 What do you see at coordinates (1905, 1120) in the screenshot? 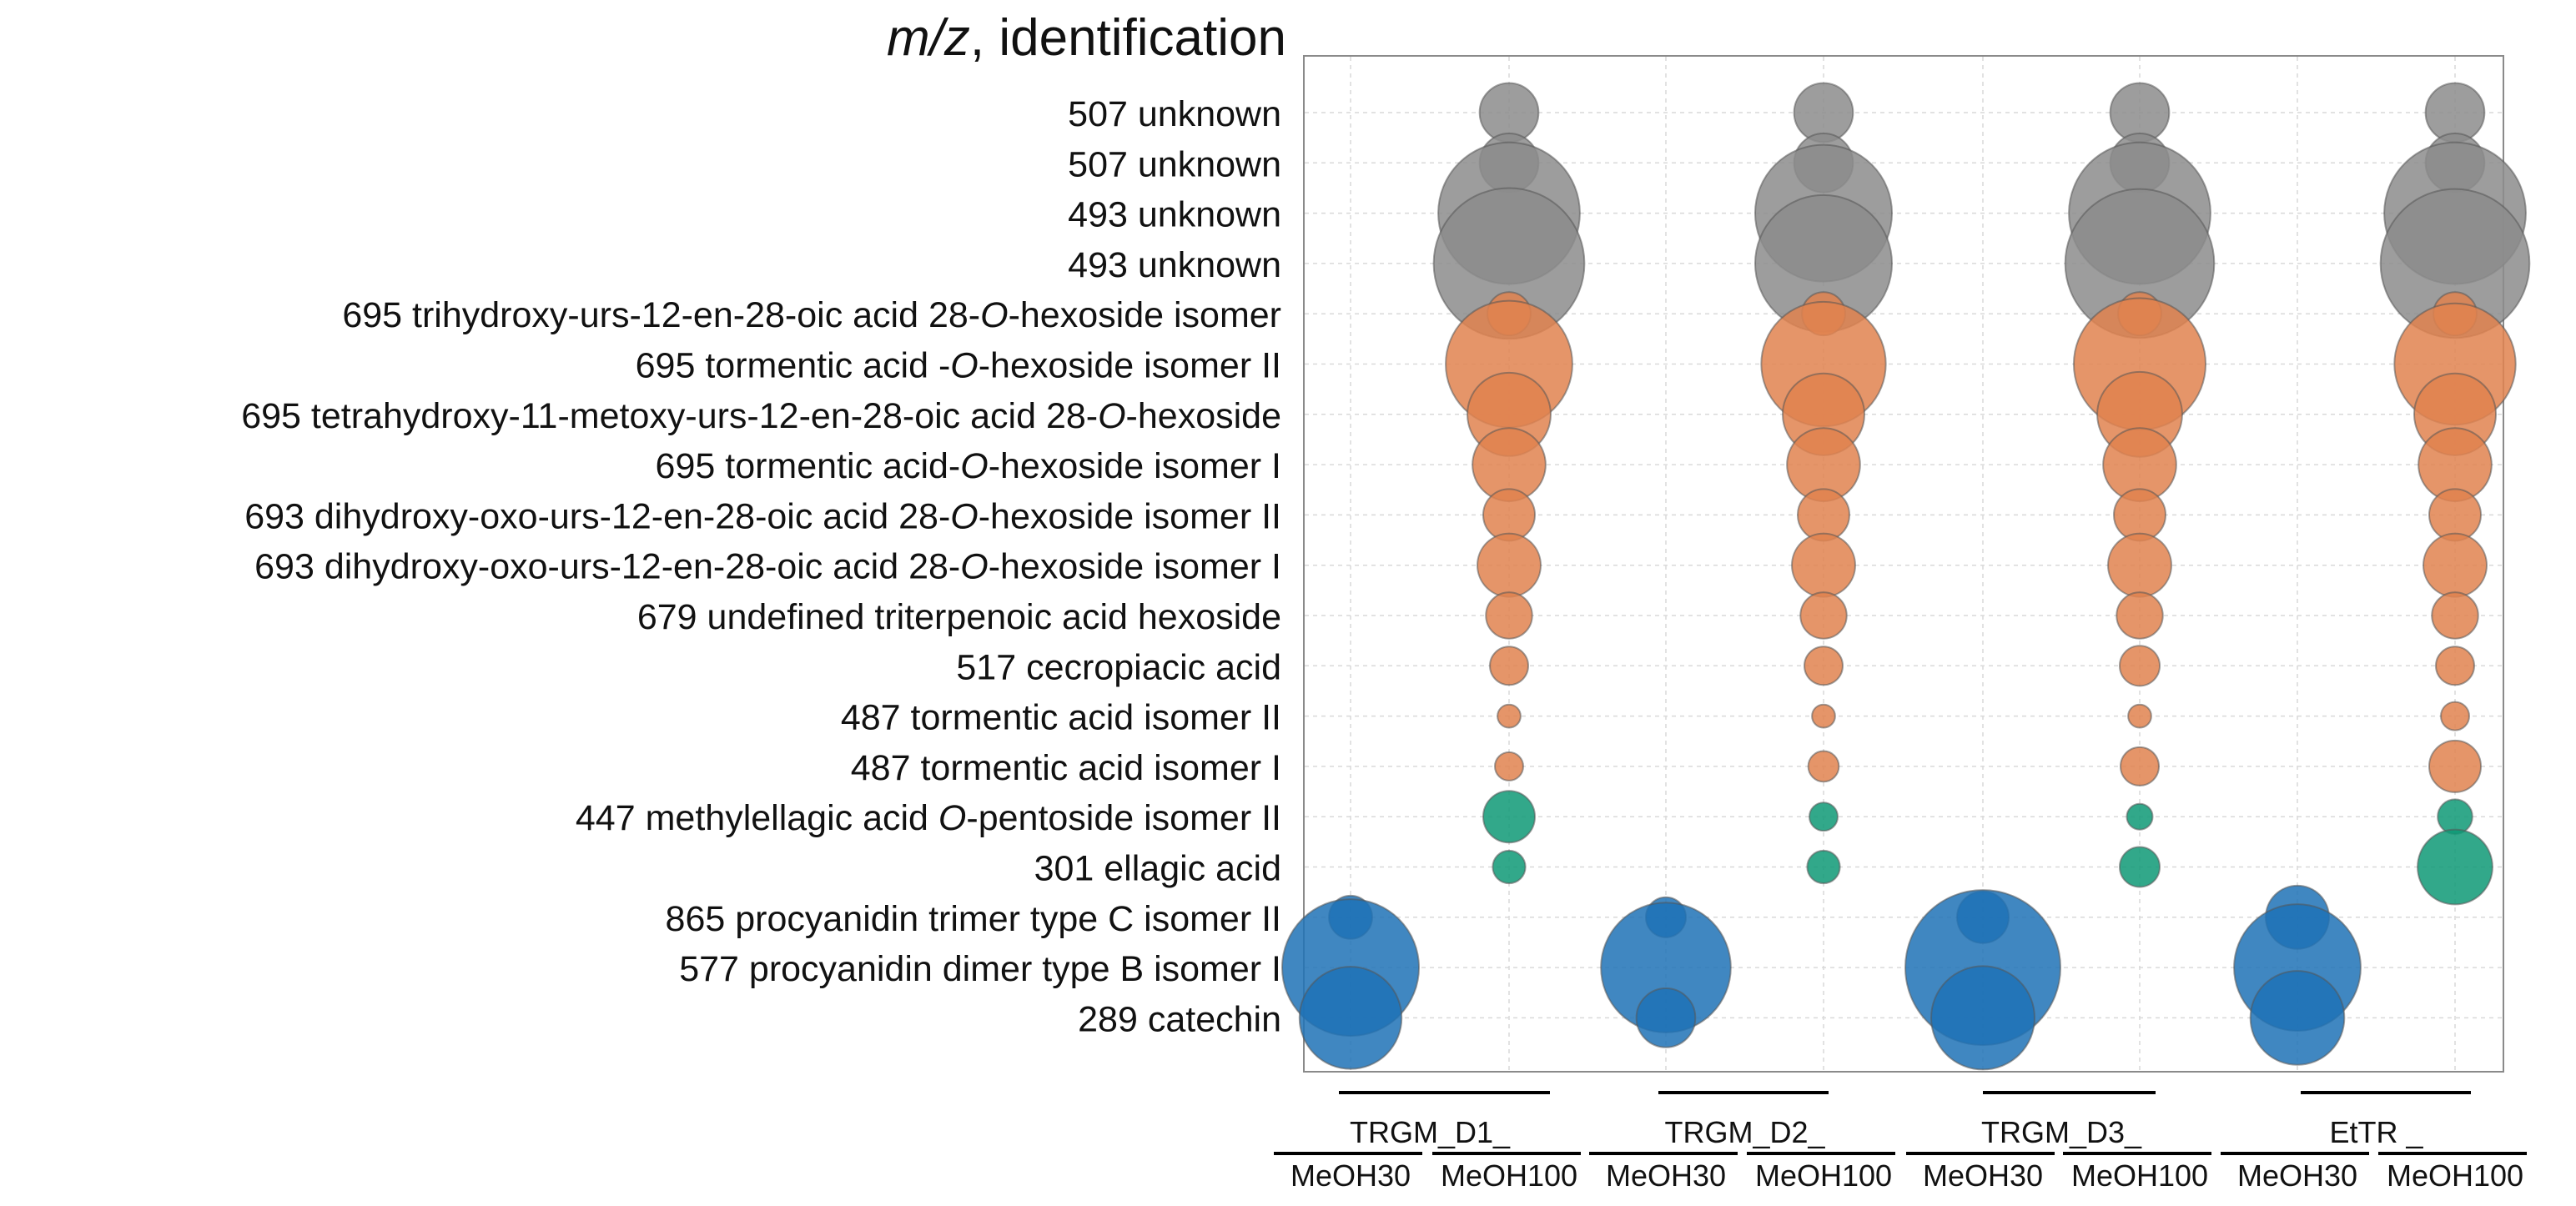
I see `column-group-axis: TRGM_D1_ TRGM_D2_ TRGM_D3_ EtTR _` at bounding box center [1905, 1120].